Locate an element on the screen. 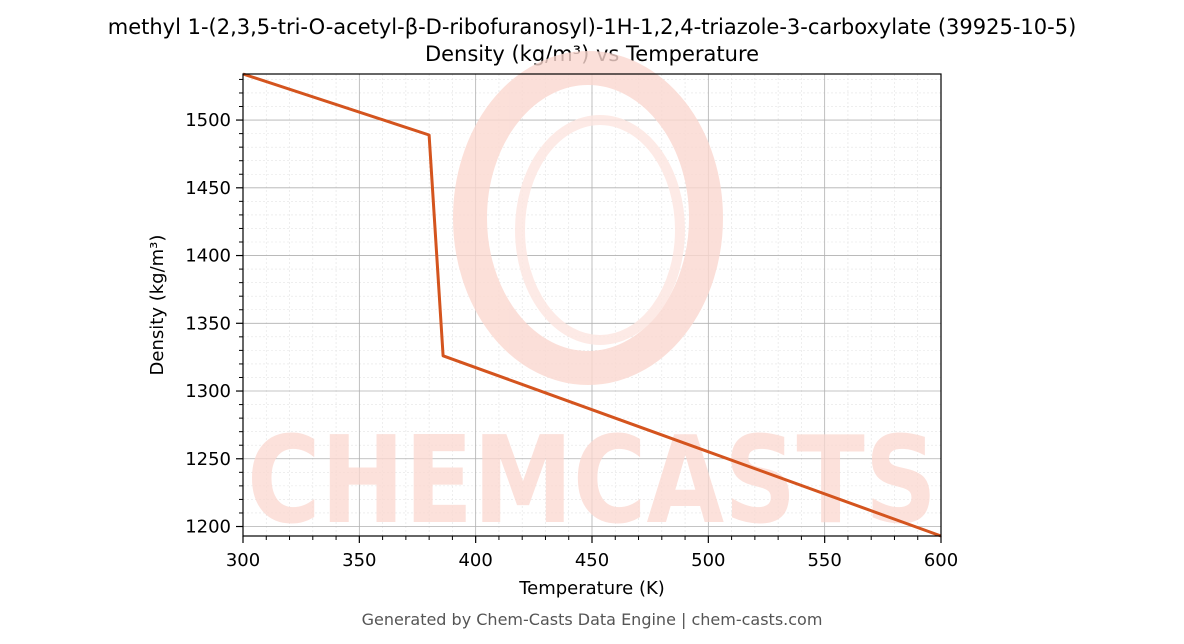 This screenshot has width=1184, height=644. x-tick-label: 400 is located at coordinates (475, 560).